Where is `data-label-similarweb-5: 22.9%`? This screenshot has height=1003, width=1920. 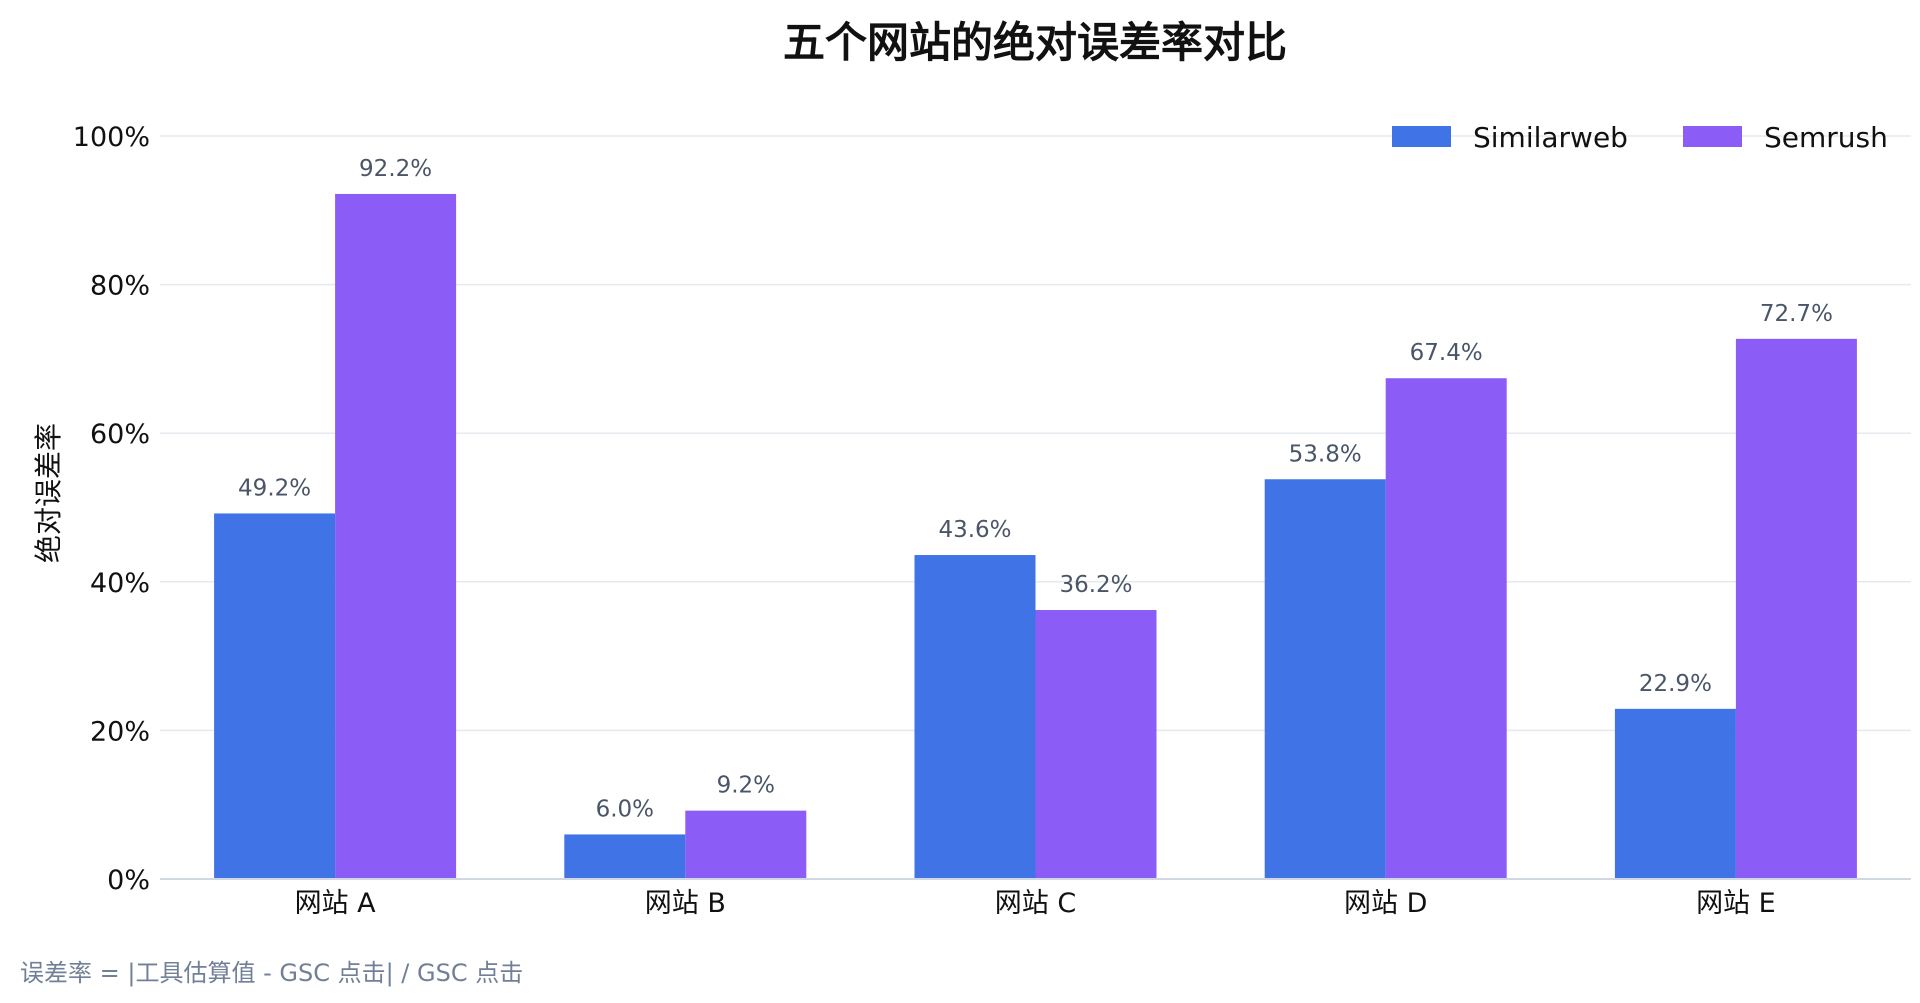
data-label-similarweb-5: 22.9% is located at coordinates (1675, 684).